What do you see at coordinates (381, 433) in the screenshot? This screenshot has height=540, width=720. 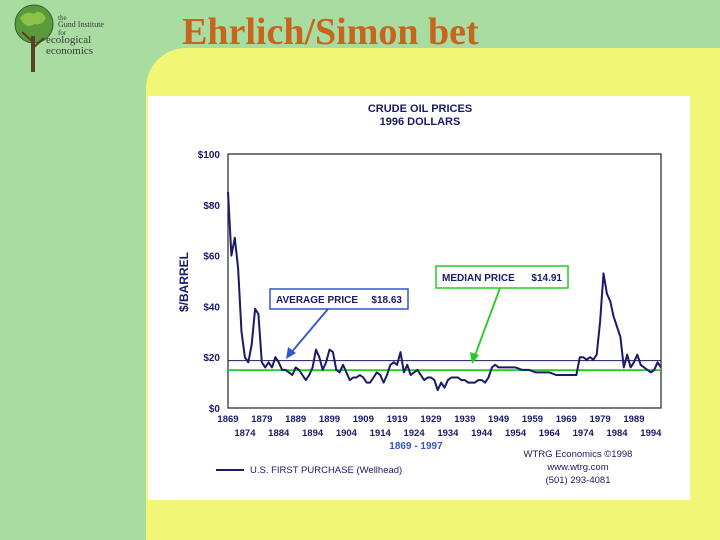 I see `x-tick-label: 1914` at bounding box center [381, 433].